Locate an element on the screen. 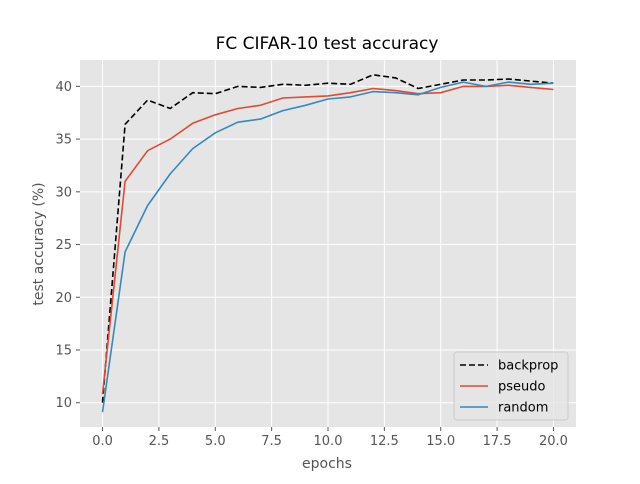 This screenshot has width=640, height=484. legend: backprop pseudo random is located at coordinates (511, 386).